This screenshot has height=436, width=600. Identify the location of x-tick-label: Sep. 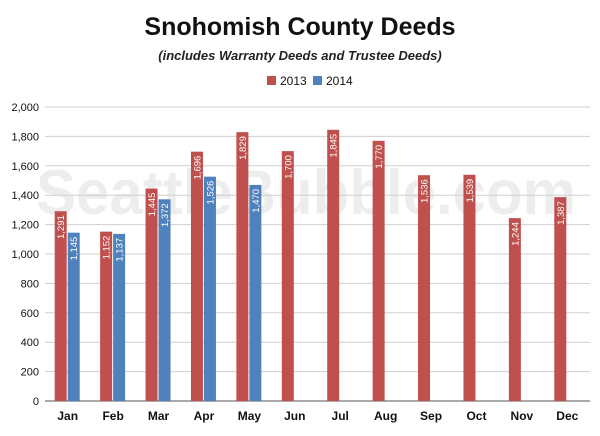
(431, 416).